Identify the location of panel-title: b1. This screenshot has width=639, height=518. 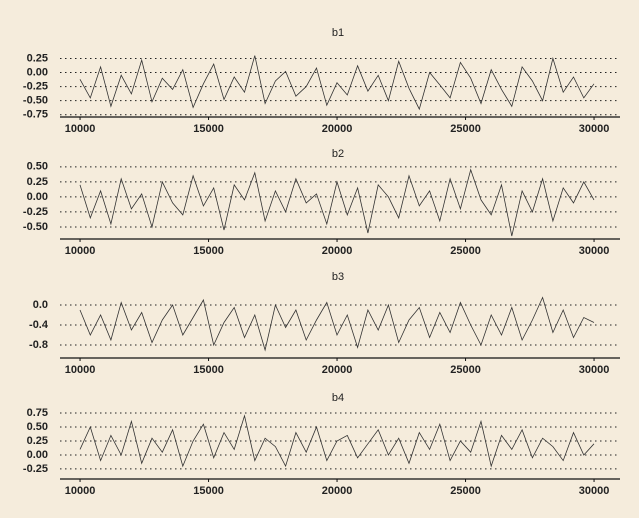
(338, 33).